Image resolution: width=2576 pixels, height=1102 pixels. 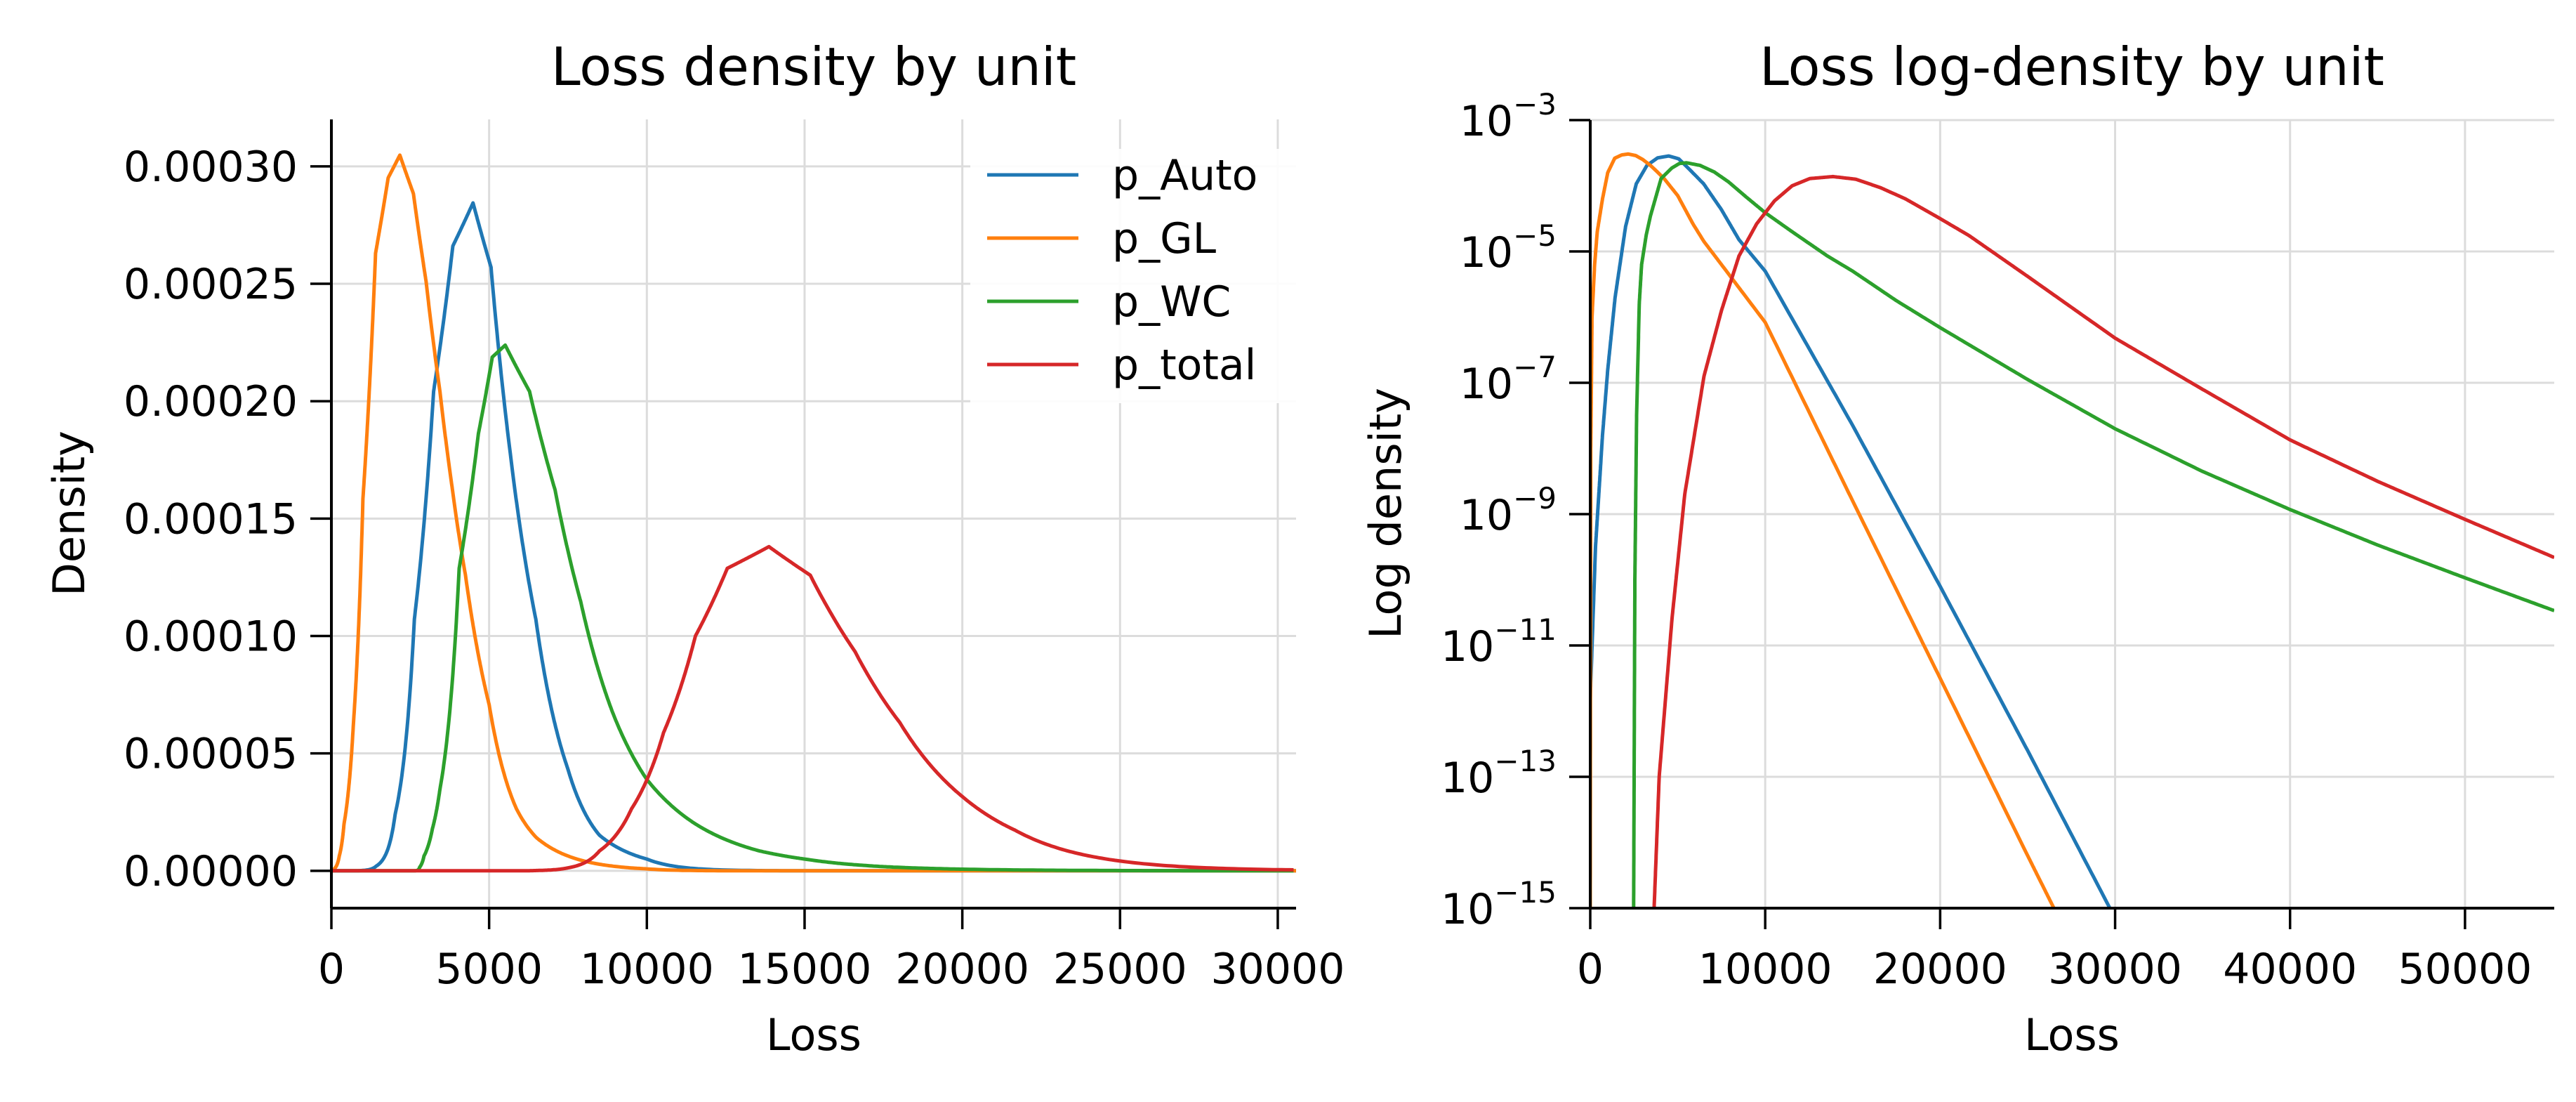 I want to click on legend-item: p_total, so click(x=1121, y=366).